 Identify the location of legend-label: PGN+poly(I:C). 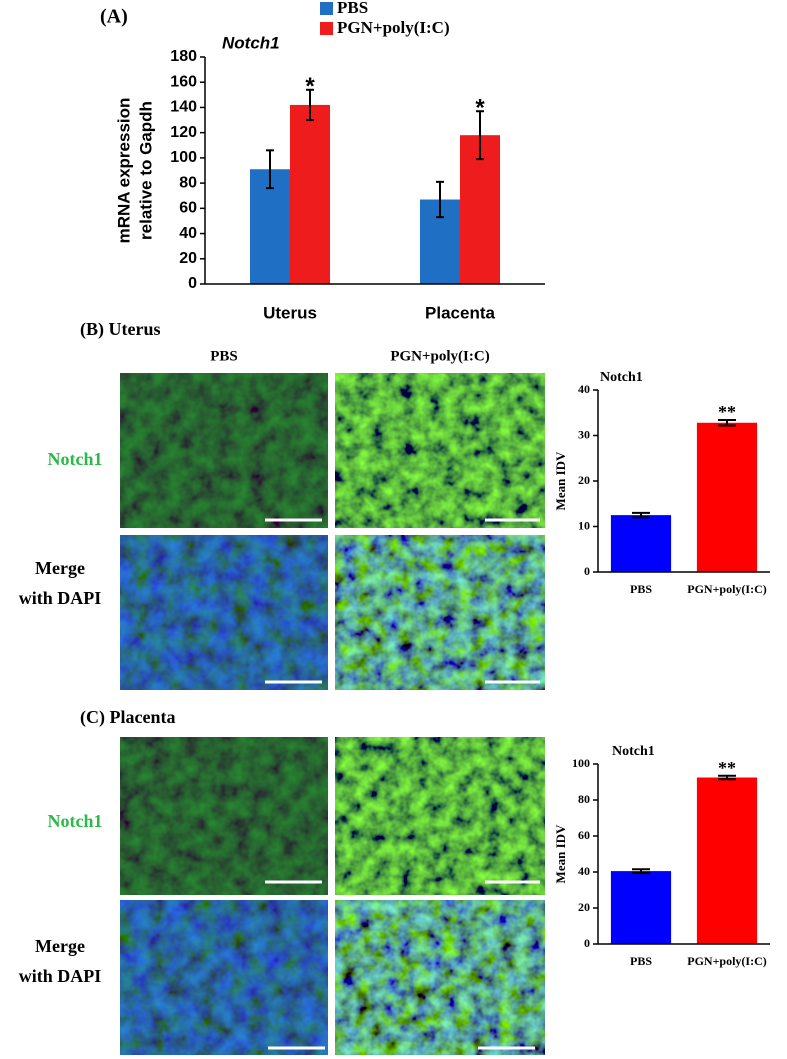
(393, 27).